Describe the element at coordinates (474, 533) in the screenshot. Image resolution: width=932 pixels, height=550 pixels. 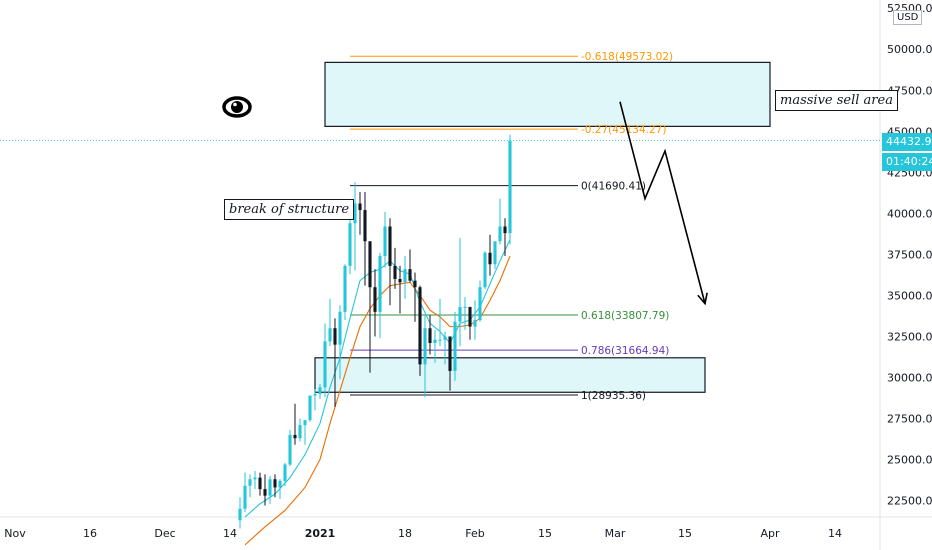
I see `x-tick-label: Feb` at that location.